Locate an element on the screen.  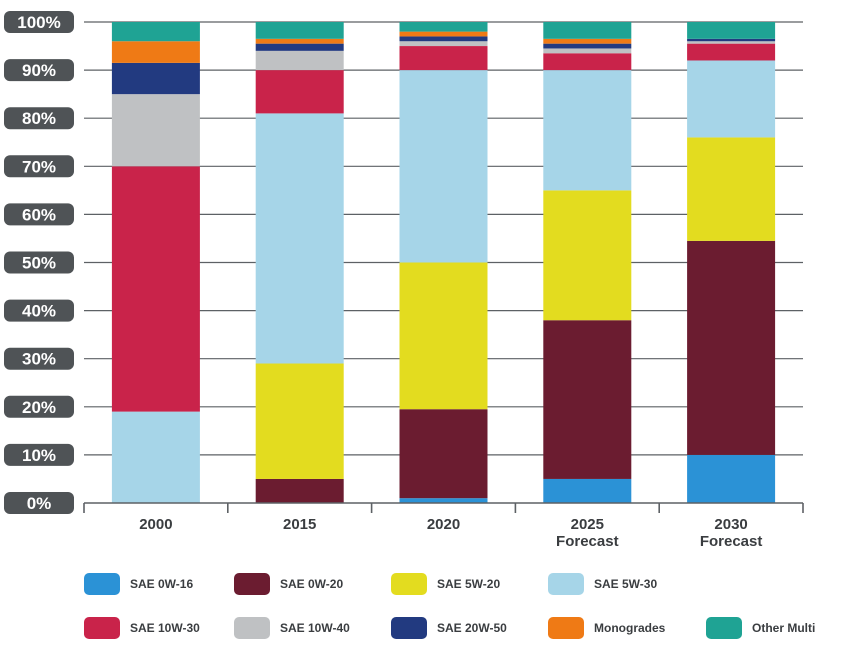
y-tick-label: 100% is located at coordinates (38, 22).